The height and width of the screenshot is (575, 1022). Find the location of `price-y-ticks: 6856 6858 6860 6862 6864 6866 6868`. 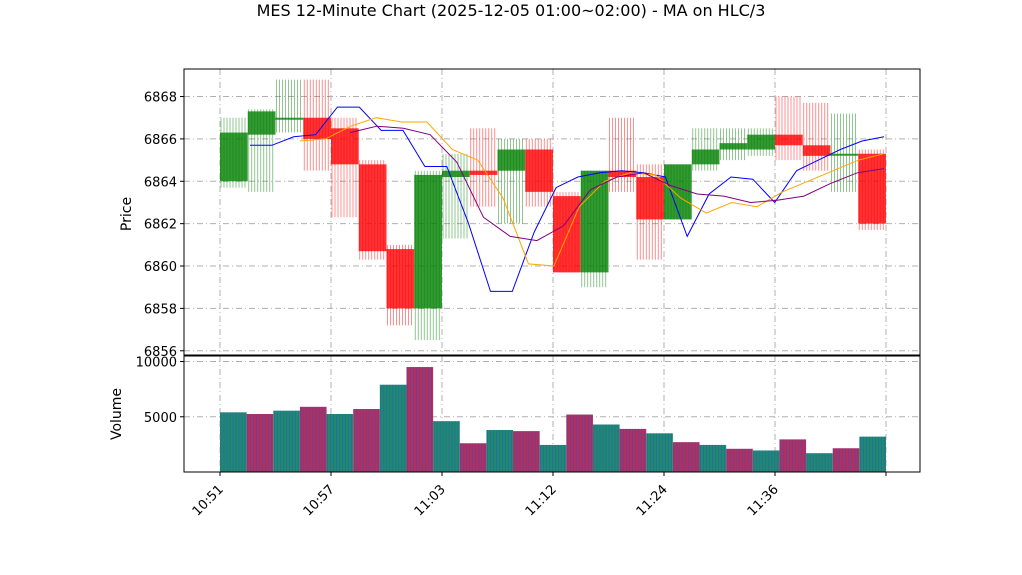

price-y-ticks: 6856 6858 6860 6862 6864 6866 6868 is located at coordinates (164, 225).